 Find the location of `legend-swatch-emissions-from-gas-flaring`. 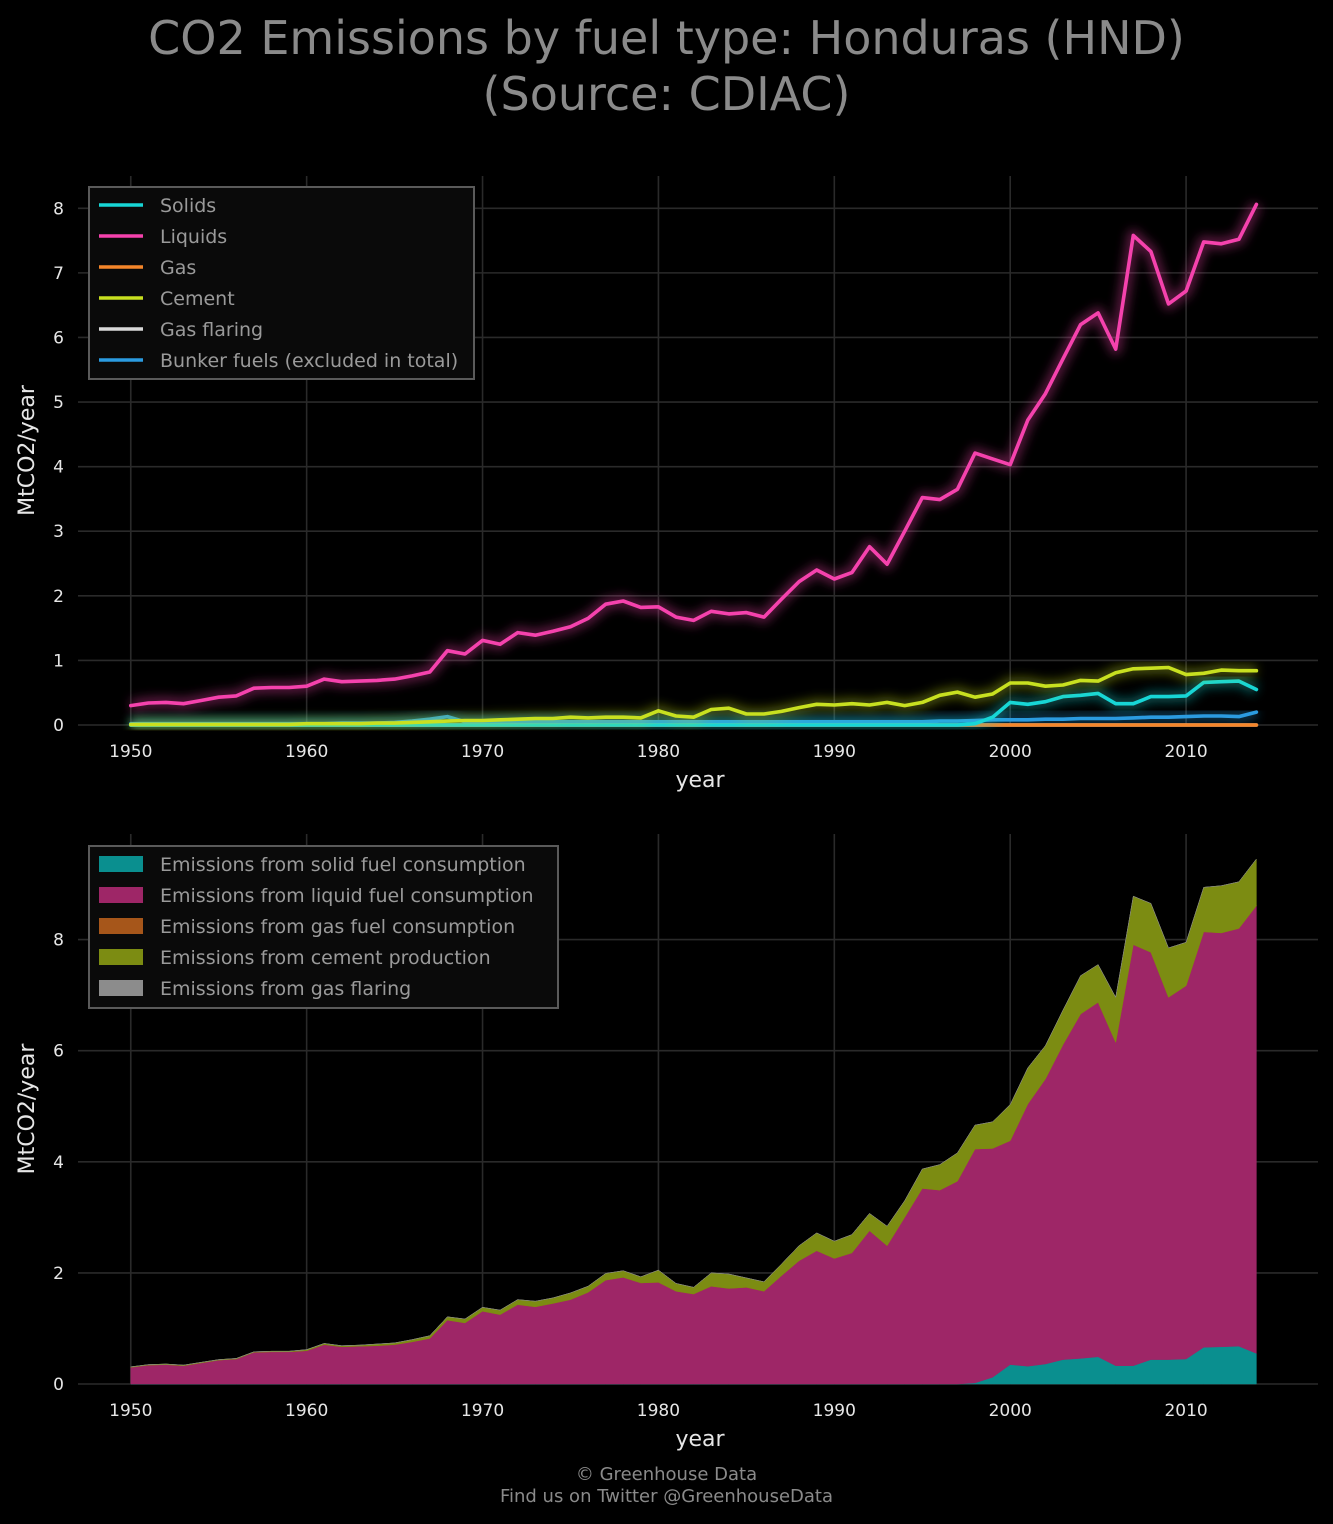

legend-swatch-emissions-from-gas-flaring is located at coordinates (121, 988).